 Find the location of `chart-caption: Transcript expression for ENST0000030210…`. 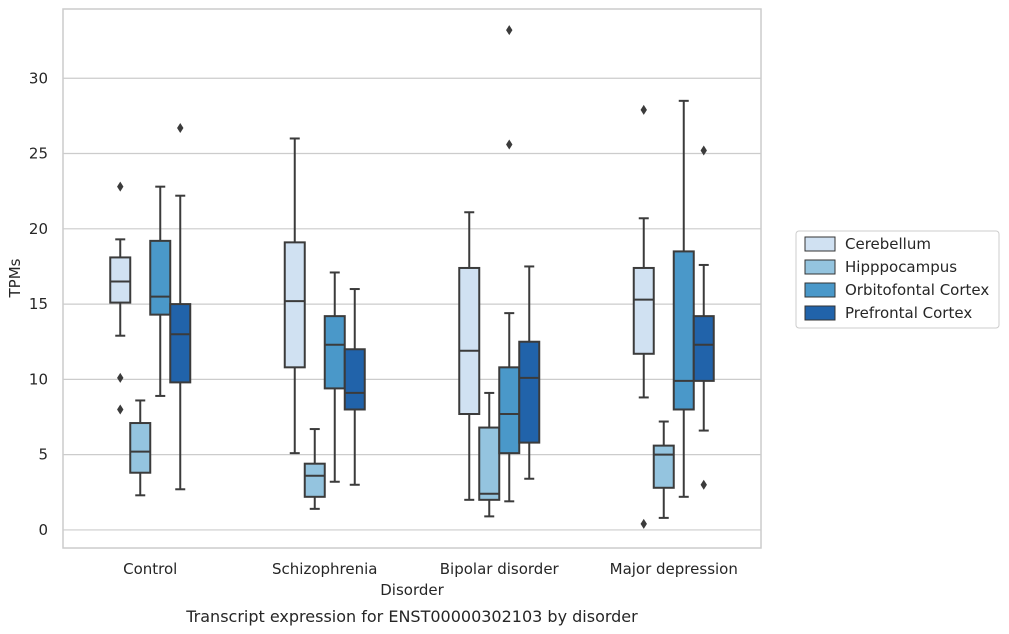

chart-caption: Transcript expression for ENST0000030210… is located at coordinates (411, 616).